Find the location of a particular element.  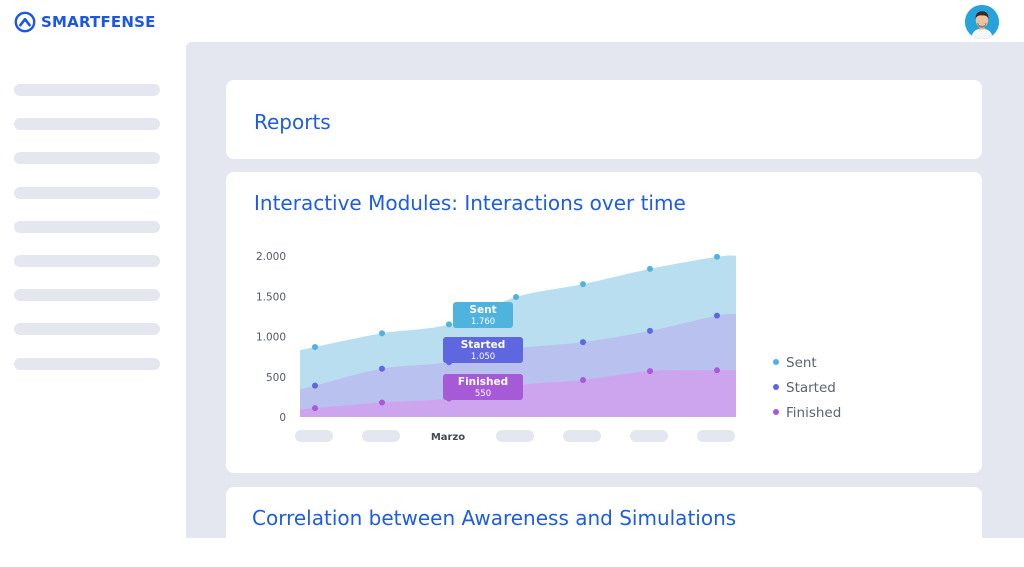

y-tick-label: 500 is located at coordinates (276, 378).